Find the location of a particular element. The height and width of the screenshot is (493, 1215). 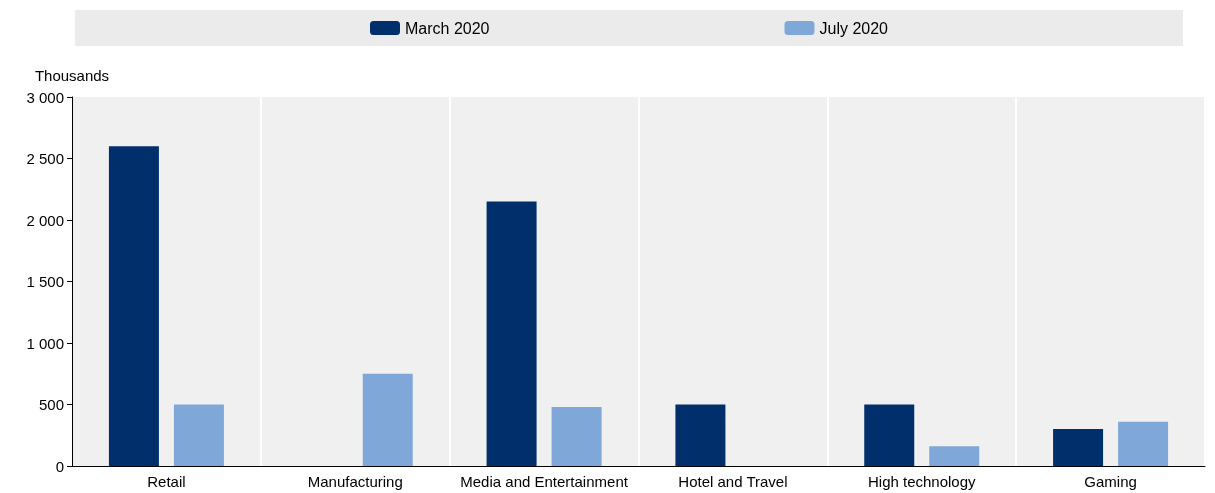

y-axis-title: Thousands is located at coordinates (72, 75).